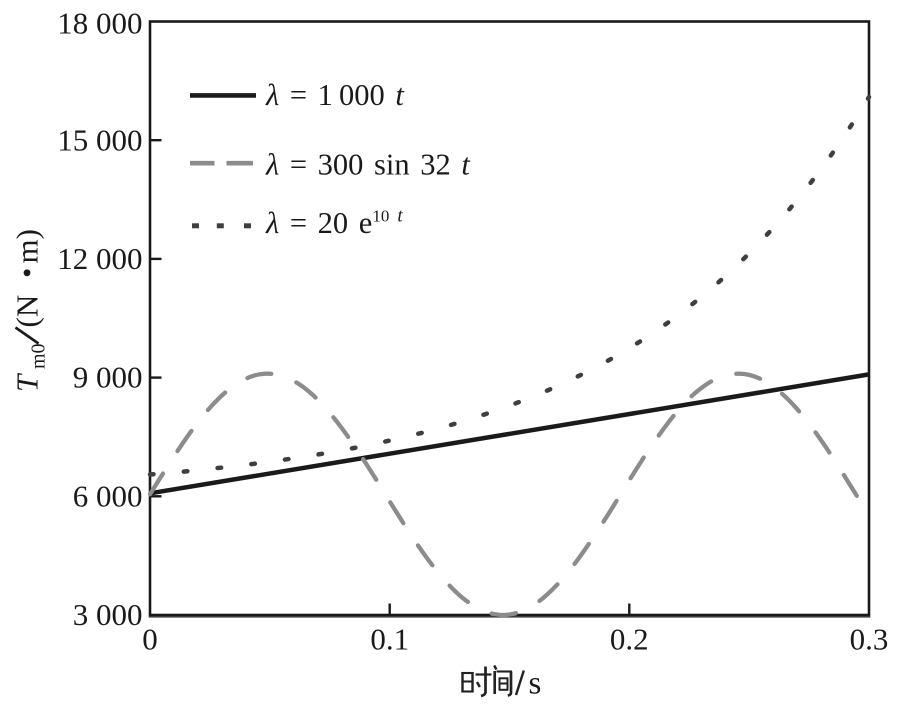  I want to click on svg-text: 6 000, so click(108, 495).